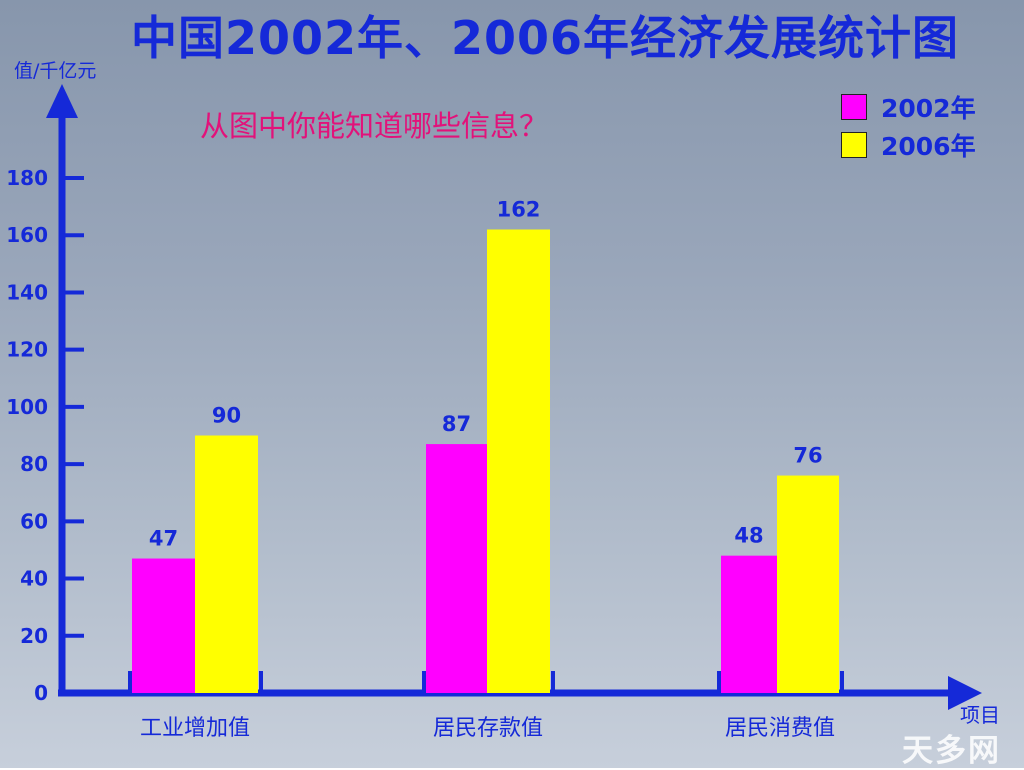 The height and width of the screenshot is (770, 1024). Describe the element at coordinates (163, 539) in the screenshot. I see `data-label-0-0: 47` at that location.